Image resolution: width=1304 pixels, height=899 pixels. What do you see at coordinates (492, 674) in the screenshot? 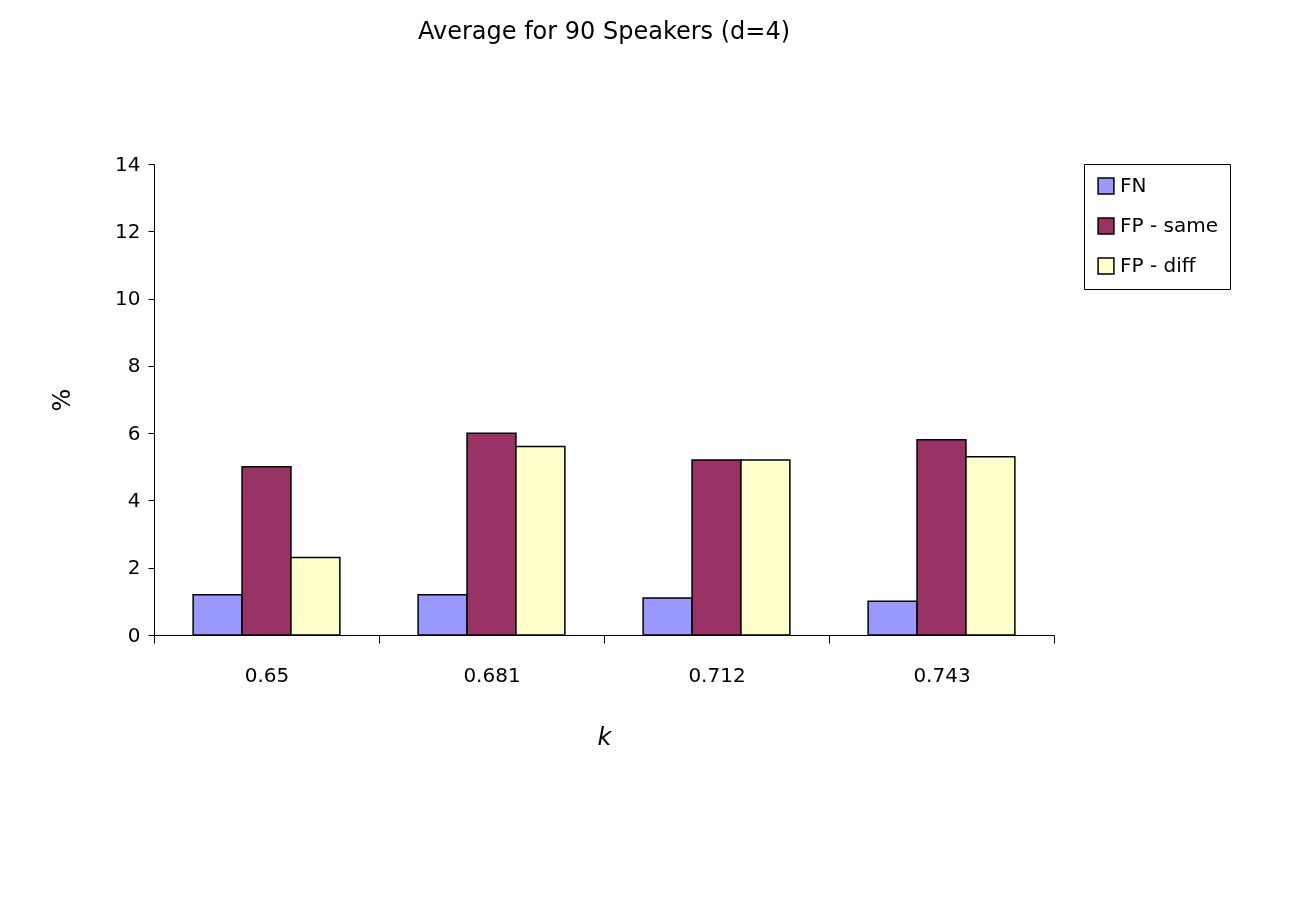
I see `x-tick-label: 0.681` at bounding box center [492, 674].